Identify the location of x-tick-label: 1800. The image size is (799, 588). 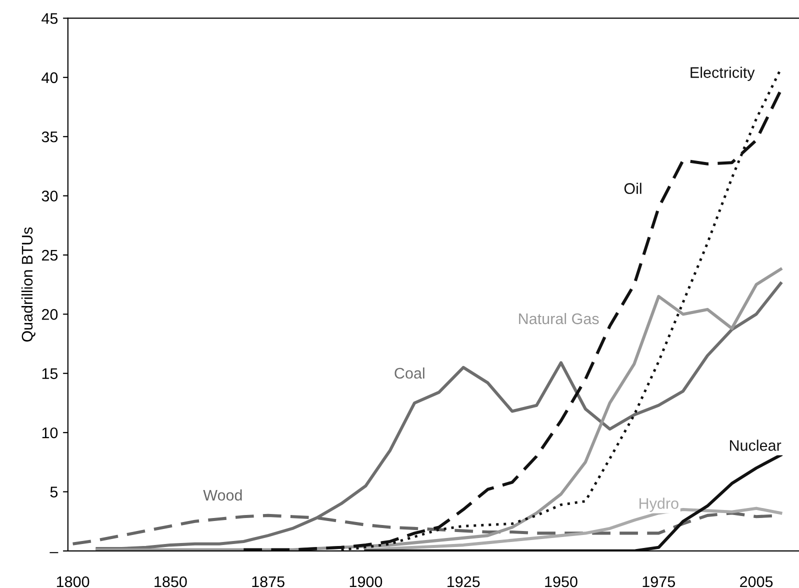
(73, 582).